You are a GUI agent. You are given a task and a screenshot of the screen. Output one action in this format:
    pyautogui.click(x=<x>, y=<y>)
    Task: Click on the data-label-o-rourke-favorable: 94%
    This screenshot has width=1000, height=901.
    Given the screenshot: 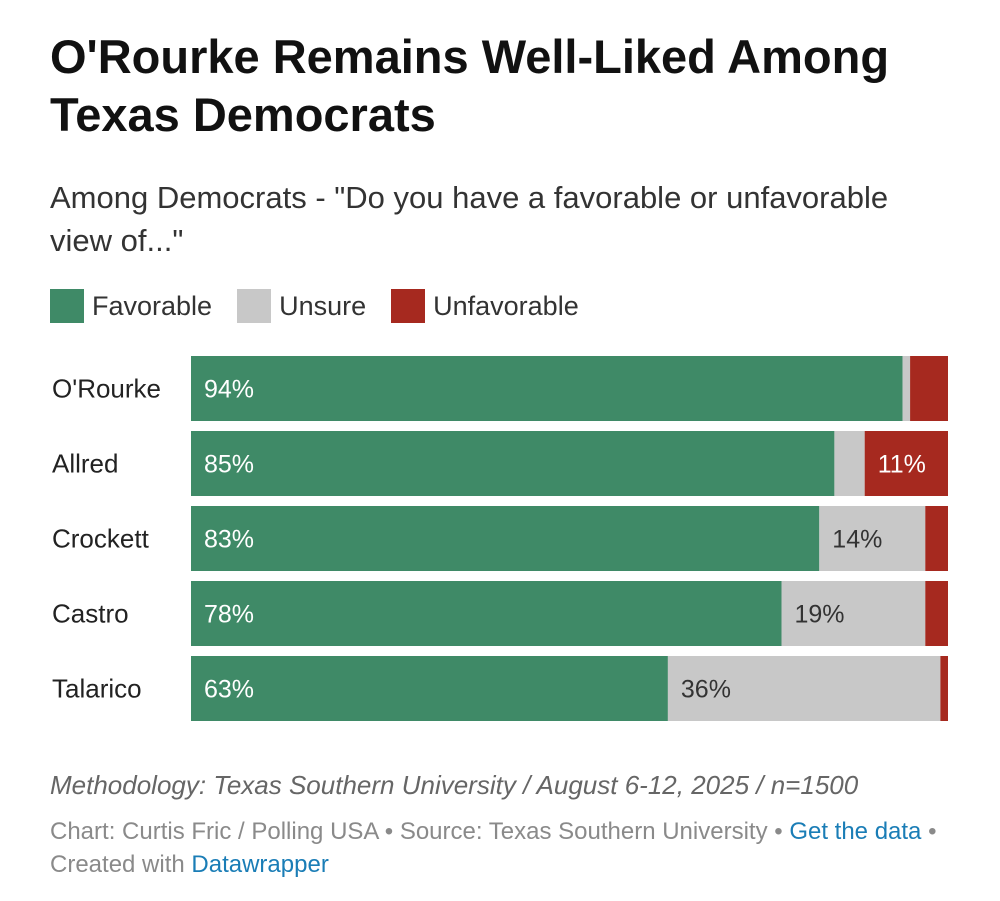 What is the action you would take?
    pyautogui.click(x=229, y=390)
    